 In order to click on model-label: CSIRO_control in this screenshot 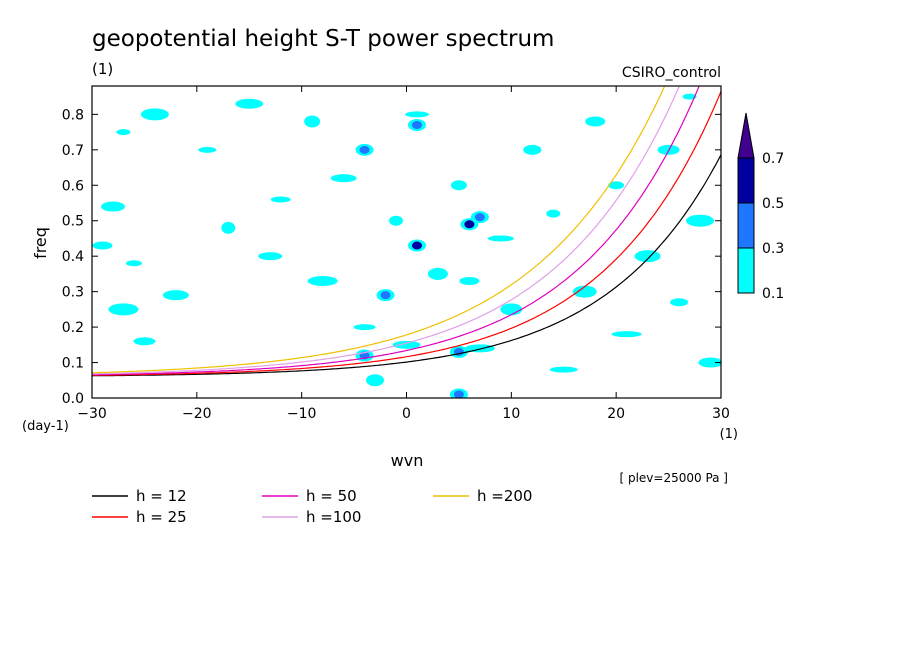, I will do `click(671, 73)`.